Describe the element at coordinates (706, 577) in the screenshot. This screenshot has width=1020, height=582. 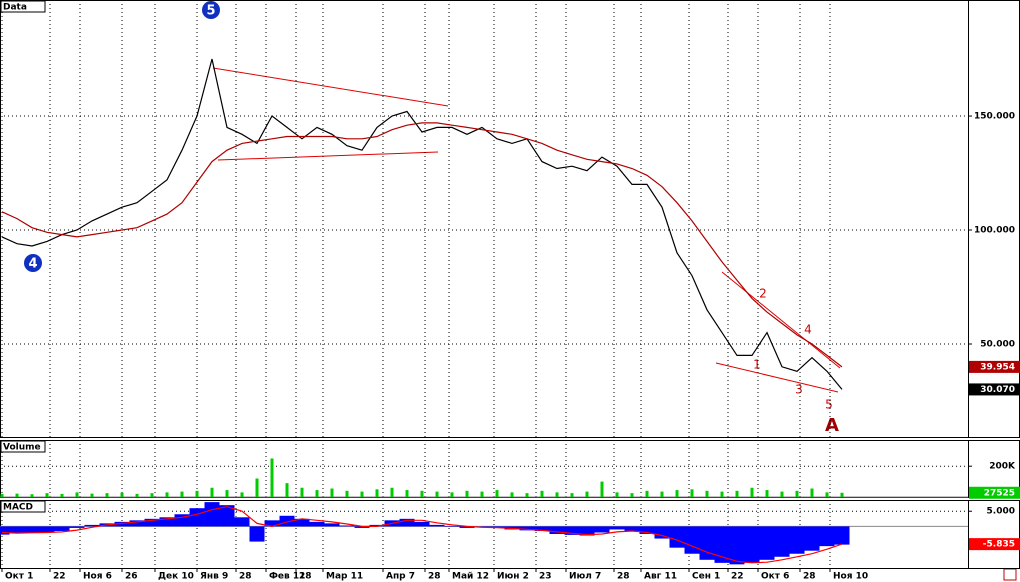
I see `x-tick-label: Сен 1` at that location.